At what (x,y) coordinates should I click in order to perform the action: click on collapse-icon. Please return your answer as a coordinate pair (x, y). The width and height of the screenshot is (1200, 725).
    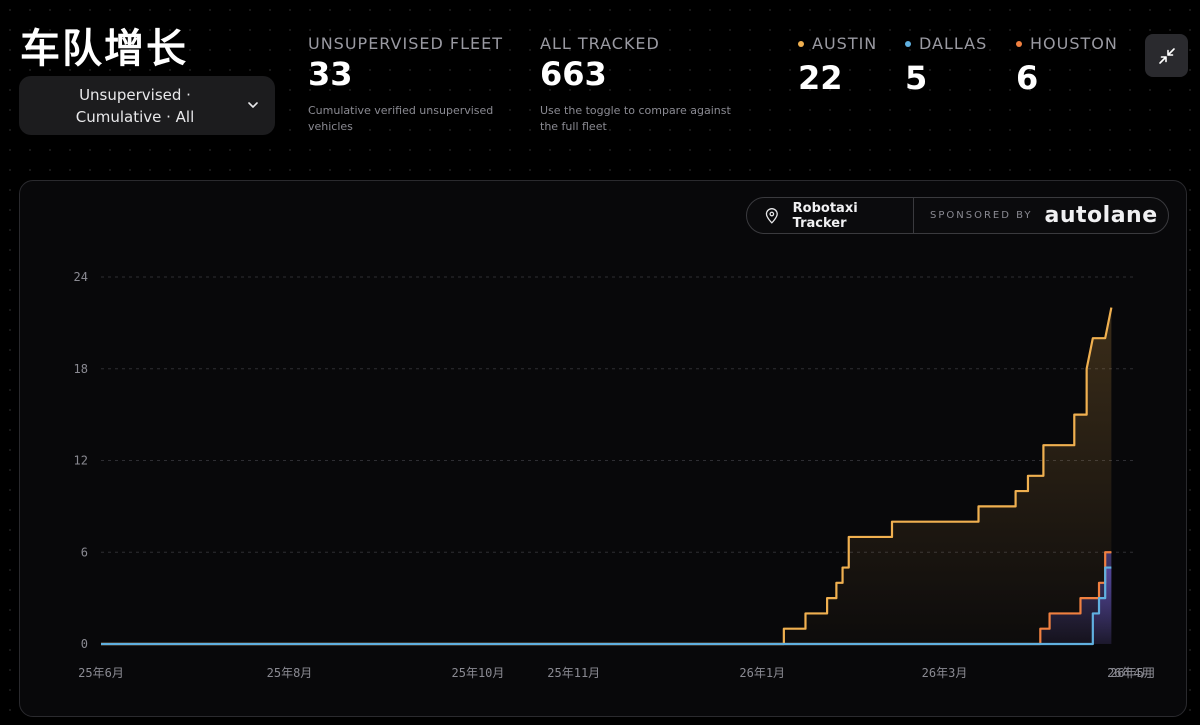
    Looking at the image, I should click on (1166, 55).